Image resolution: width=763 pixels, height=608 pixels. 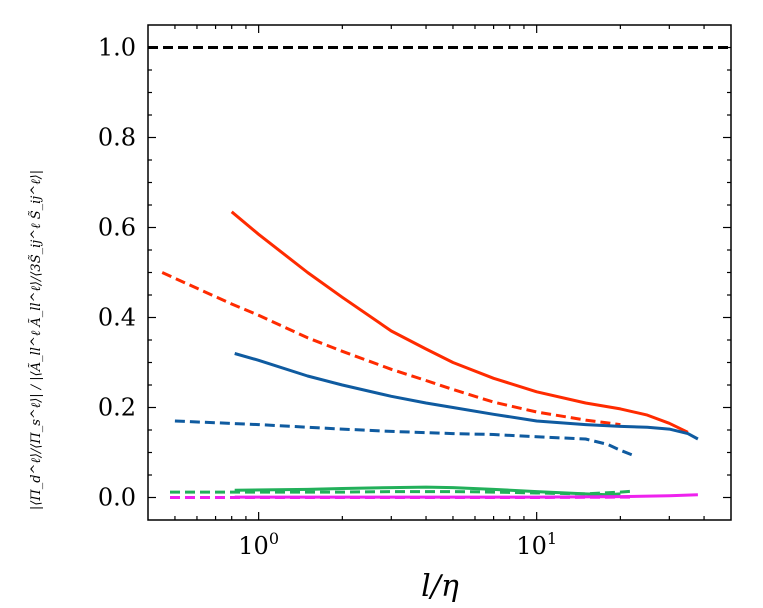 I want to click on y-tick-label: 0.2, so click(x=117, y=408).